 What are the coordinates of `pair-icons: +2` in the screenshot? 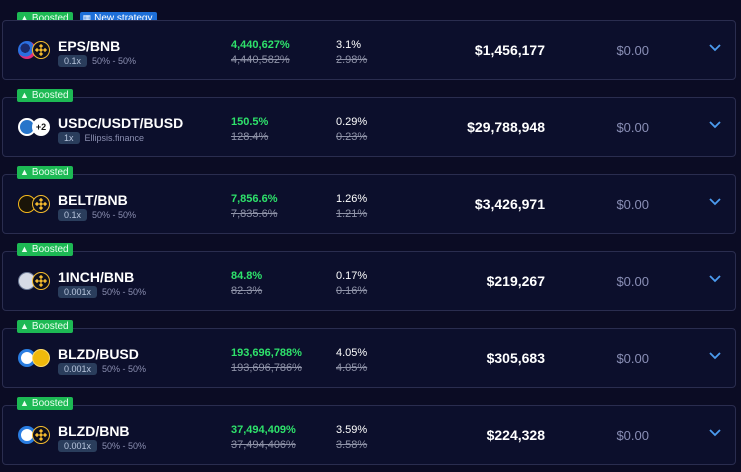 It's located at (35, 127).